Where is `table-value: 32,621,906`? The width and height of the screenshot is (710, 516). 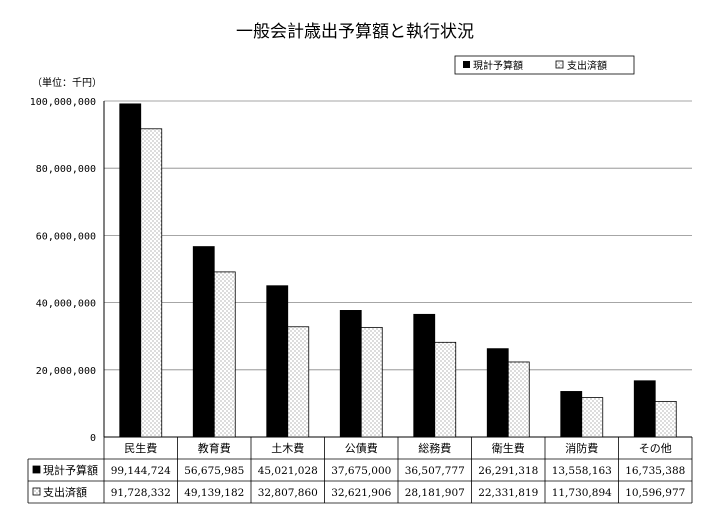
table-value: 32,621,906 is located at coordinates (361, 493).